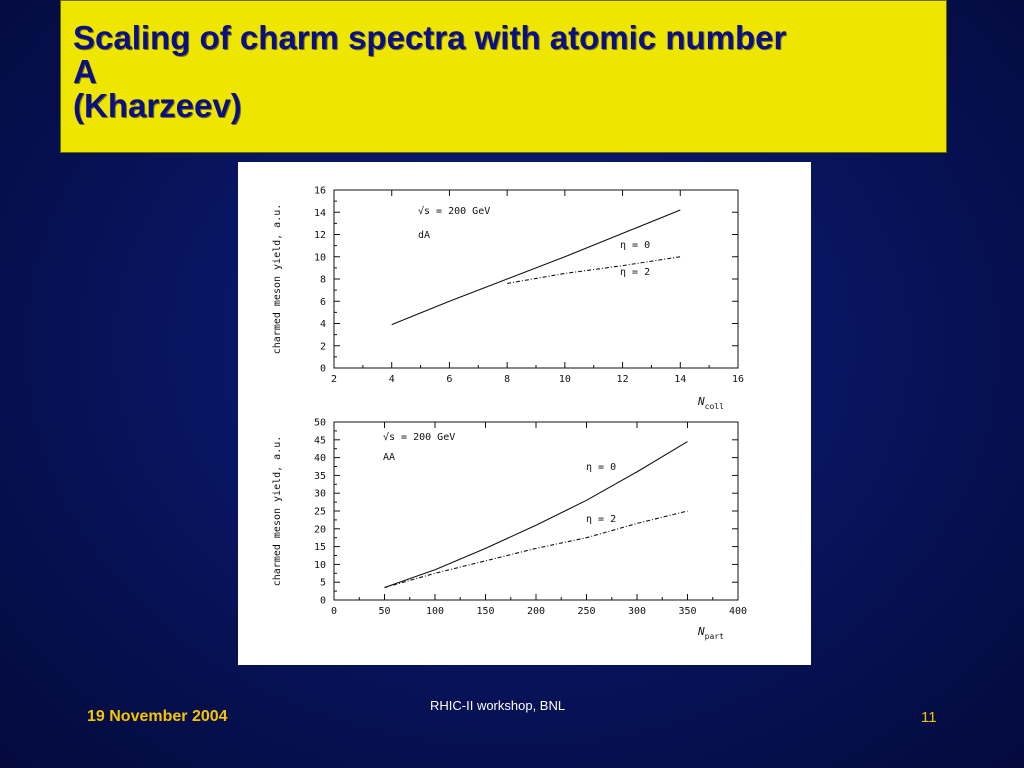 This screenshot has width=1024, height=768. What do you see at coordinates (449, 379) in the screenshot?
I see `x-tick-label: 6` at bounding box center [449, 379].